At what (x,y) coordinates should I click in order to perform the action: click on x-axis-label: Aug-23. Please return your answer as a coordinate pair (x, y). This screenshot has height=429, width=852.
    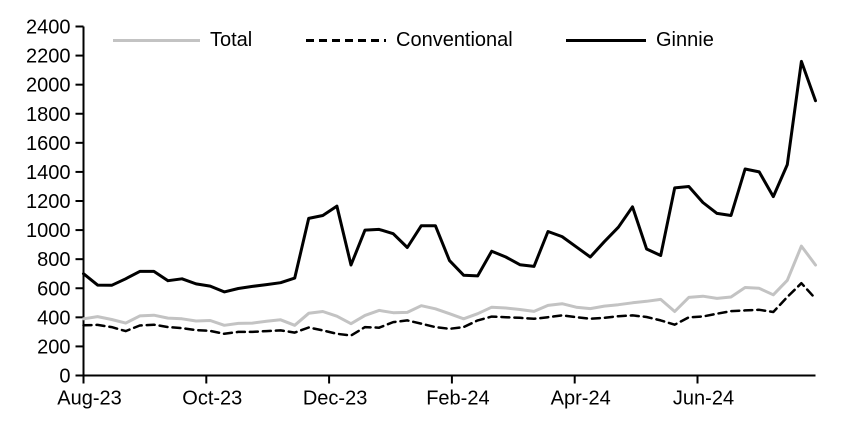
    Looking at the image, I should click on (89, 399).